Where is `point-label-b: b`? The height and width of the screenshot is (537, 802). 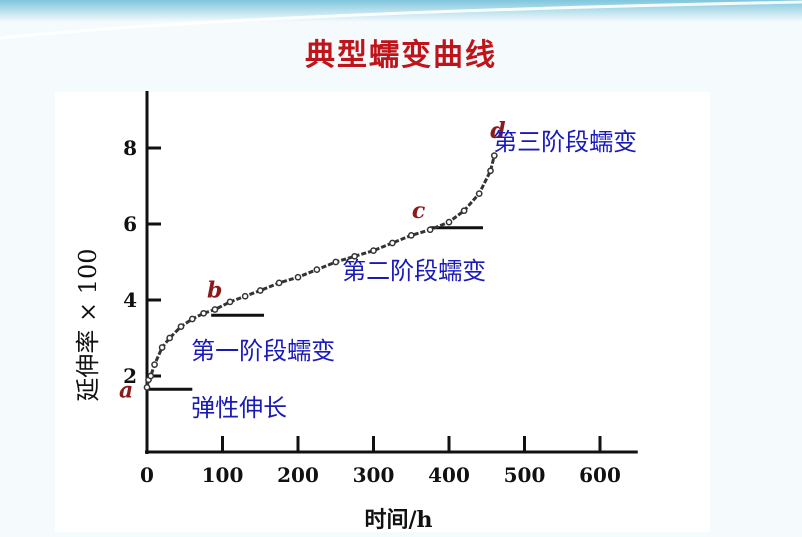 point-label-b: b is located at coordinates (214, 291).